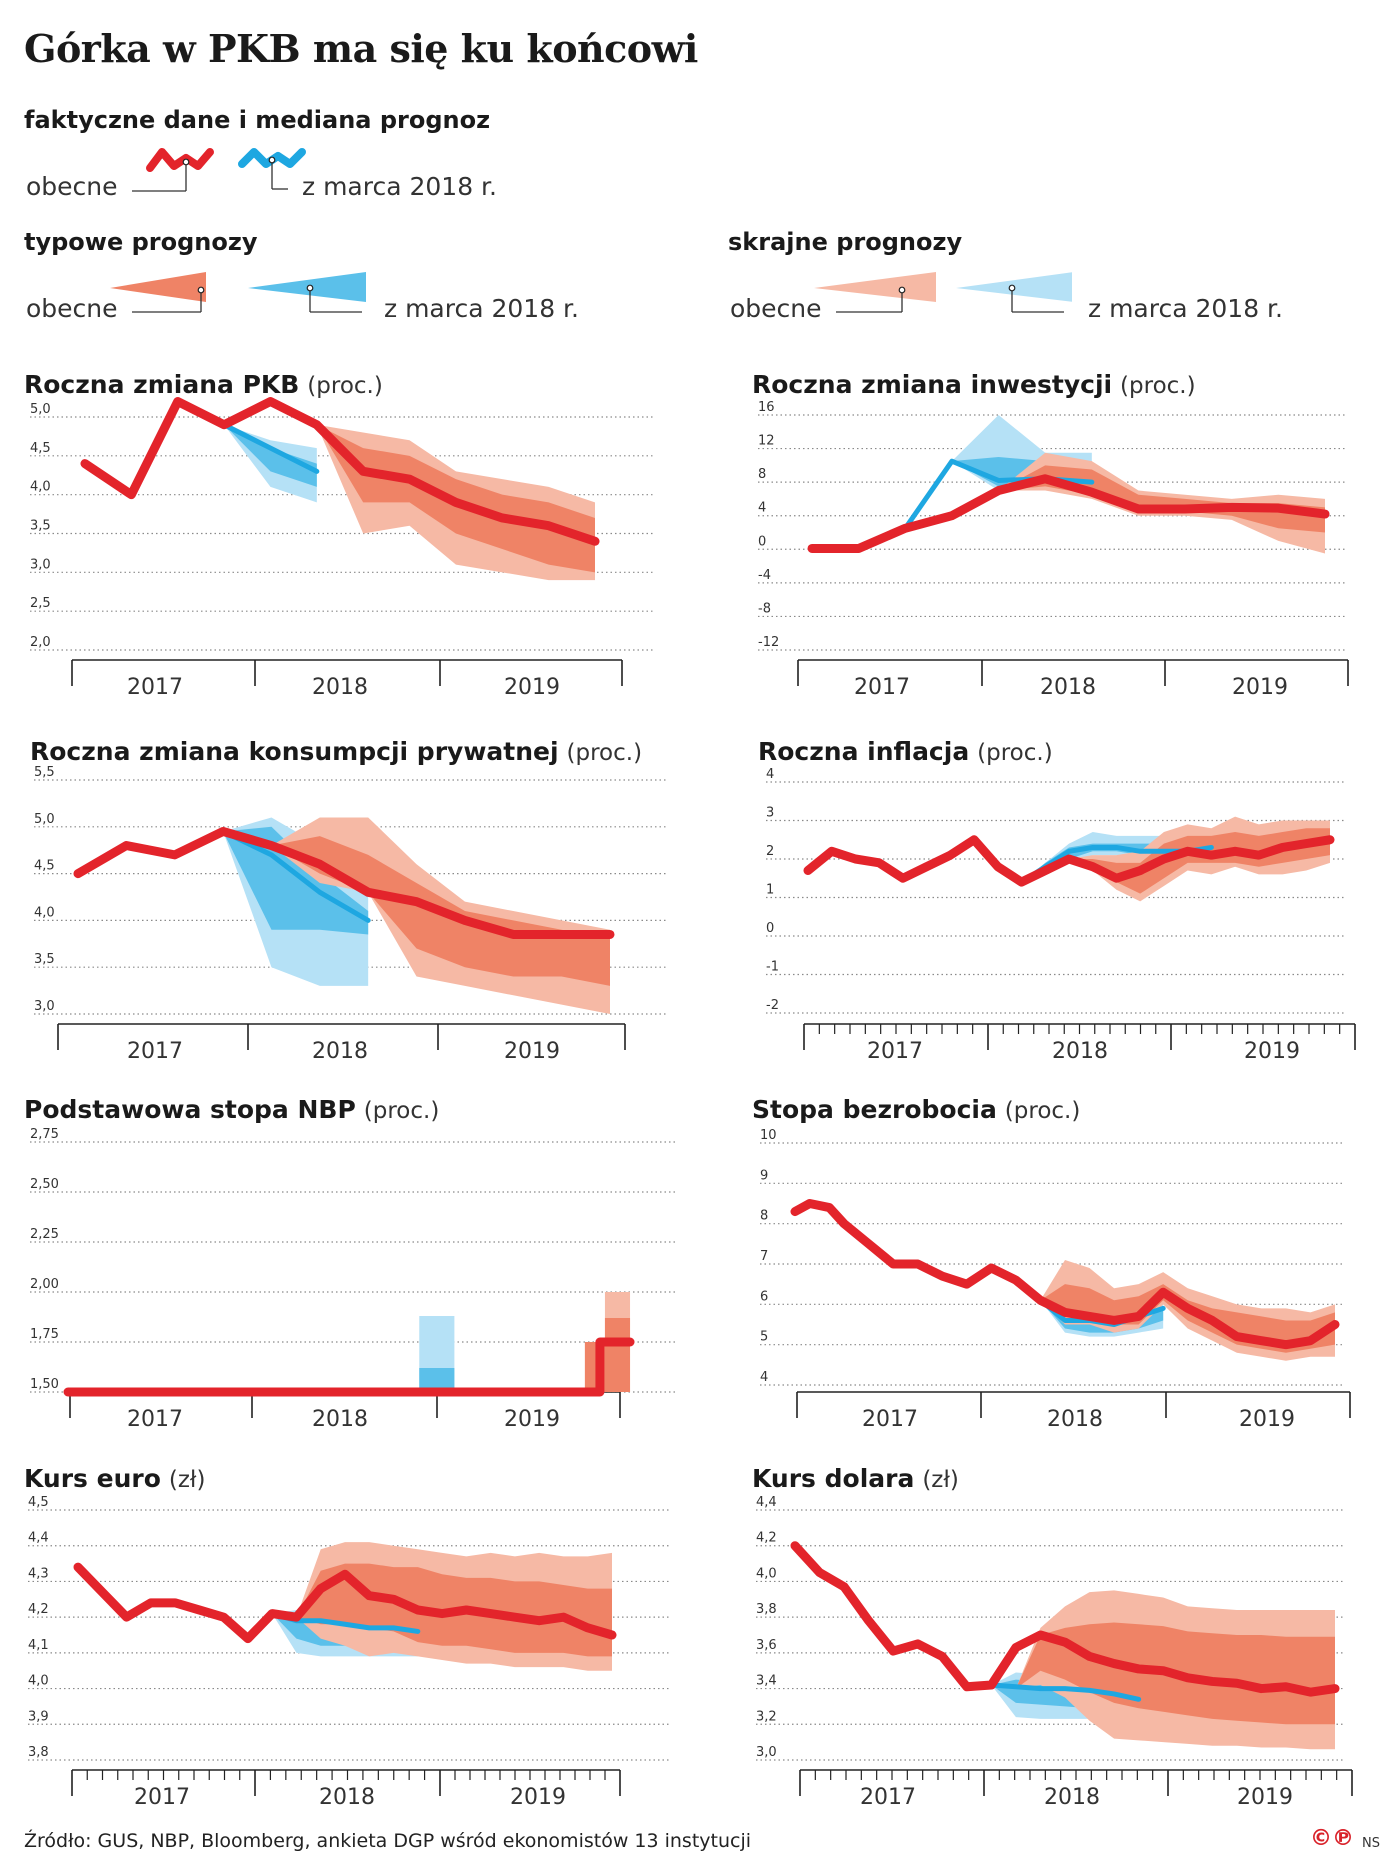 The image size is (1400, 1871). I want to click on legend-march-typical-label: z marca 2018 r., so click(481, 308).